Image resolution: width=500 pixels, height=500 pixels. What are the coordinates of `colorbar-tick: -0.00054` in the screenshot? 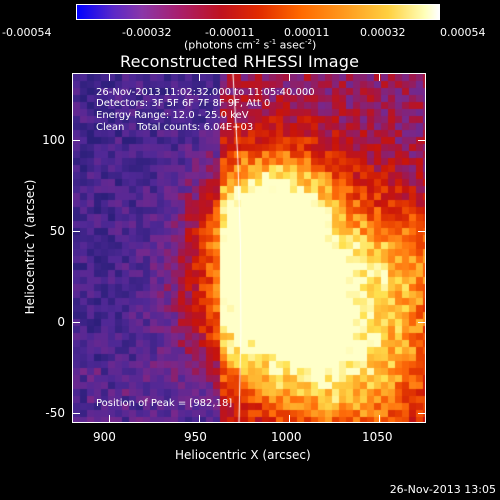 It's located at (27, 32).